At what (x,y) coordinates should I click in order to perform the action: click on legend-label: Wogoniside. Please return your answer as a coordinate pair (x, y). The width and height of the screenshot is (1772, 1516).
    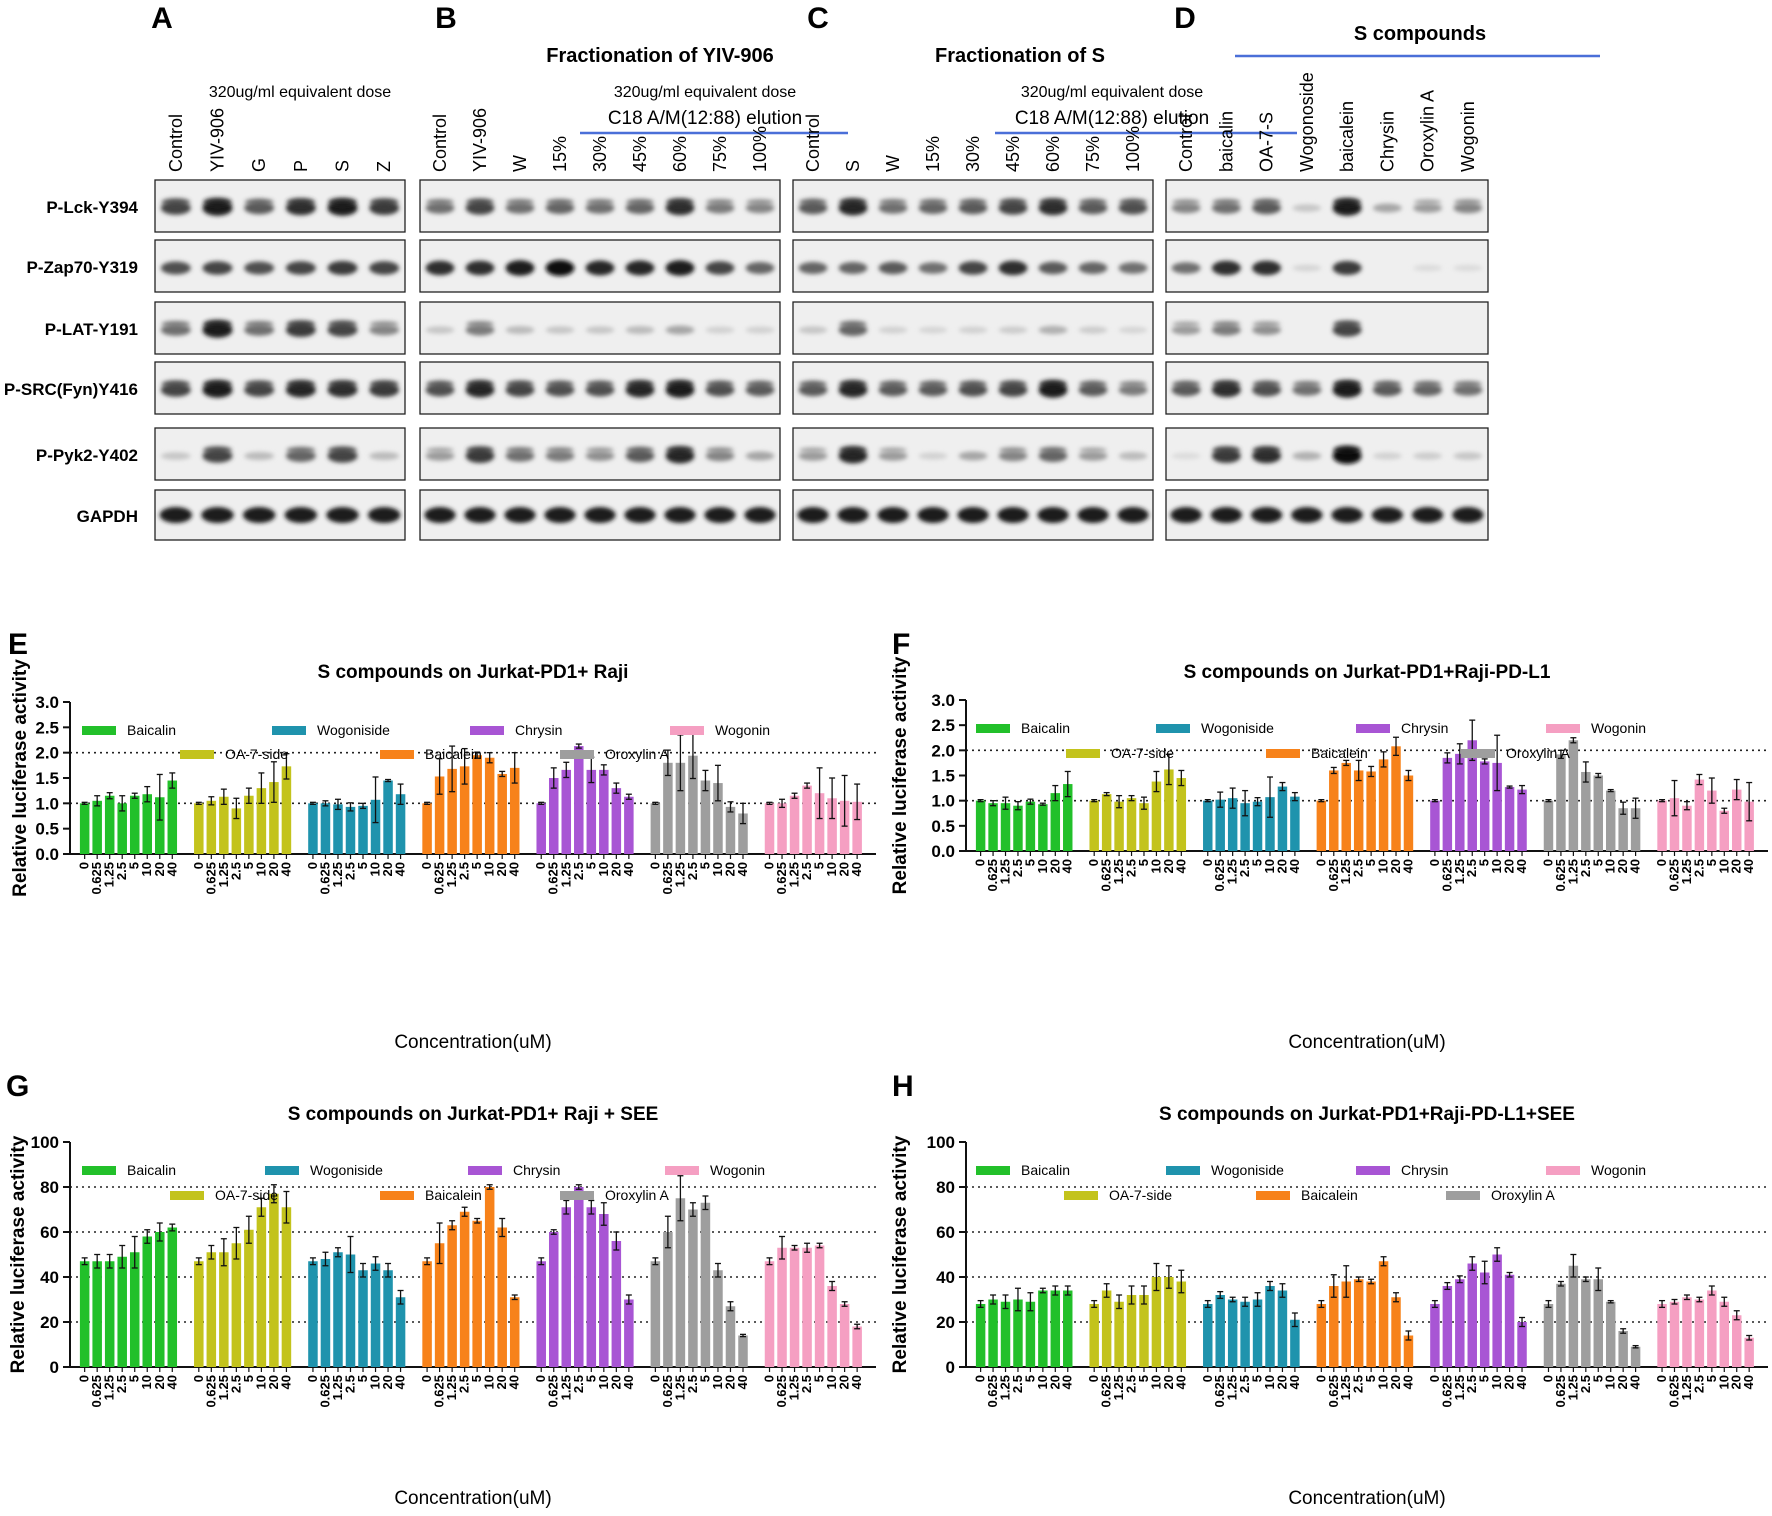
    Looking at the image, I should click on (353, 730).